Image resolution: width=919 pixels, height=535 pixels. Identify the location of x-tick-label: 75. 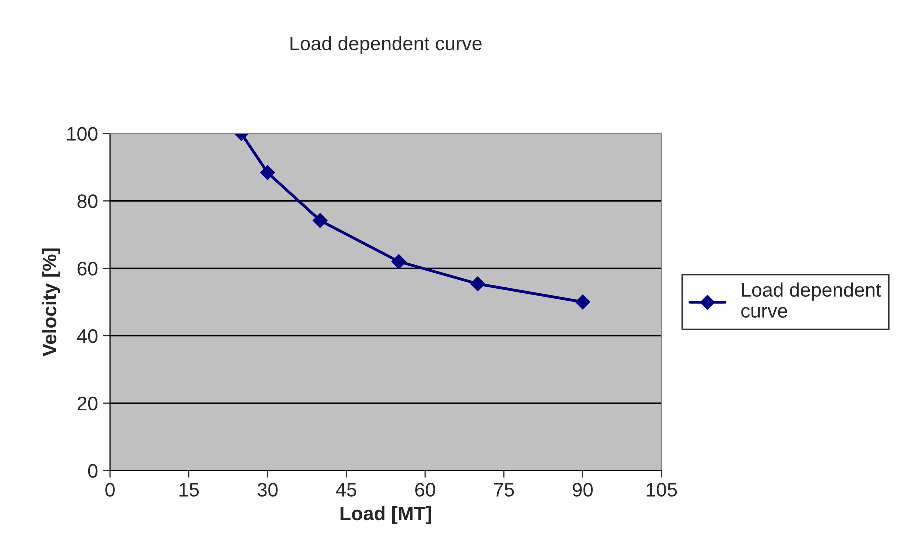
(504, 490).